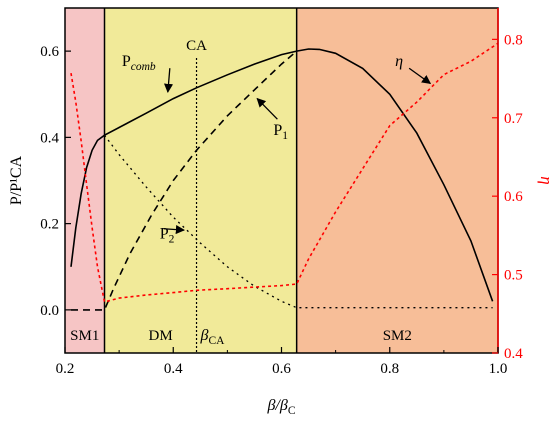 The width and height of the screenshot is (550, 421). Describe the element at coordinates (84, 336) in the screenshot. I see `region-label-sm1: SM1` at that location.